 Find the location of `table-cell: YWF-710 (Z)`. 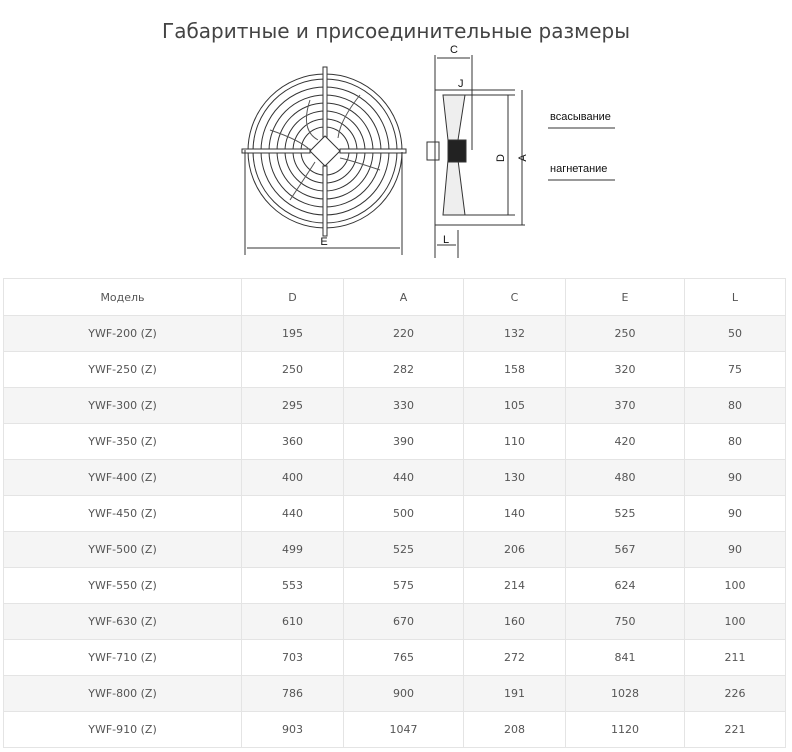

table-cell: YWF-710 (Z) is located at coordinates (122, 657).